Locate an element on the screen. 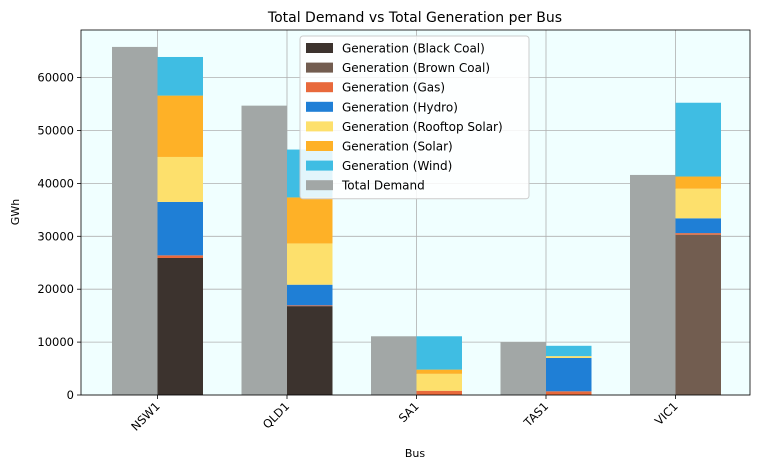 The height and width of the screenshot is (470, 758). x-tick-label-vic1: VIC1 is located at coordinates (666, 413).